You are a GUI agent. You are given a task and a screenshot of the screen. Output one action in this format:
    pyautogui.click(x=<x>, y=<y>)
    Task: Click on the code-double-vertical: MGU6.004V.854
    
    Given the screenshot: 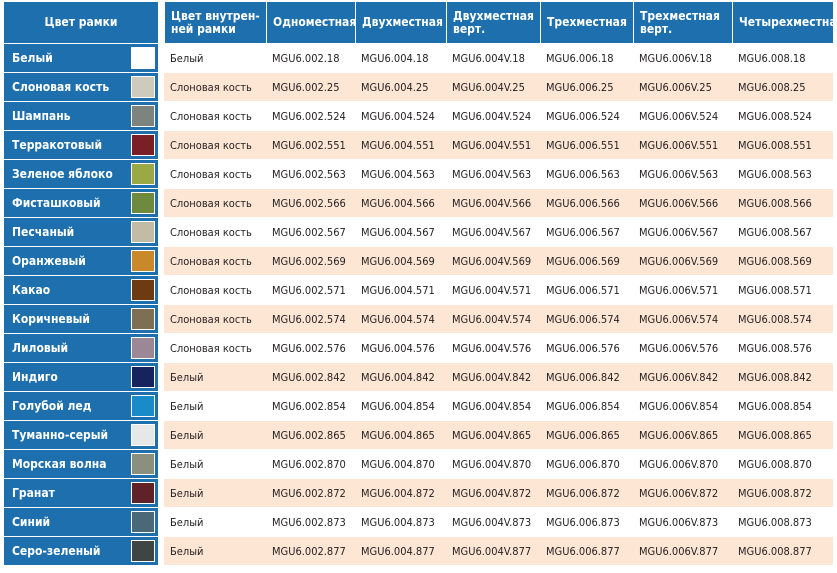 What is the action you would take?
    pyautogui.click(x=493, y=406)
    